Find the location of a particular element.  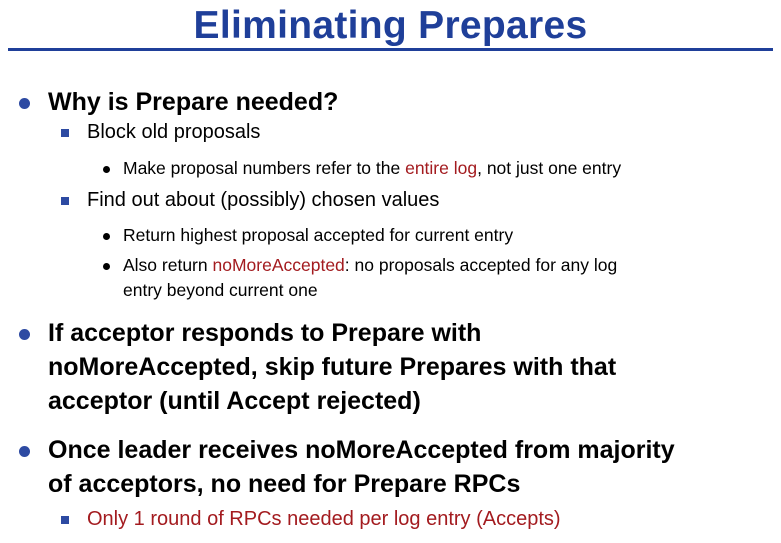

title-underline is located at coordinates (390, 49).